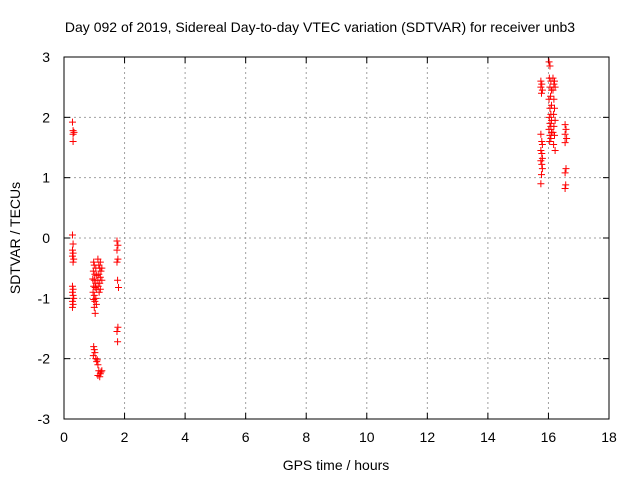 Image resolution: width=640 pixels, height=485 pixels. I want to click on x-tick-label: 14, so click(488, 437).